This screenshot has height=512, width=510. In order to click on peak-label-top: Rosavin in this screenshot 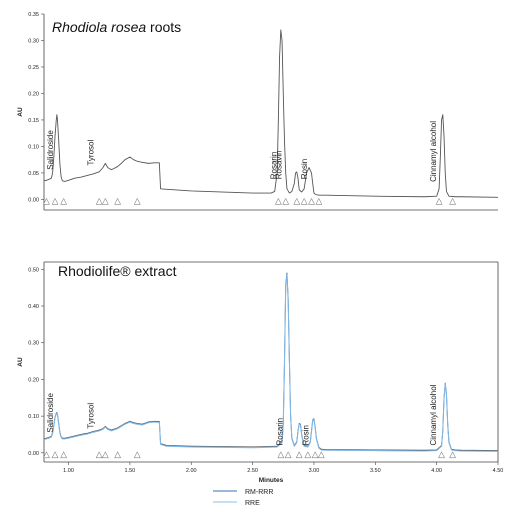, I will do `click(278, 164)`.